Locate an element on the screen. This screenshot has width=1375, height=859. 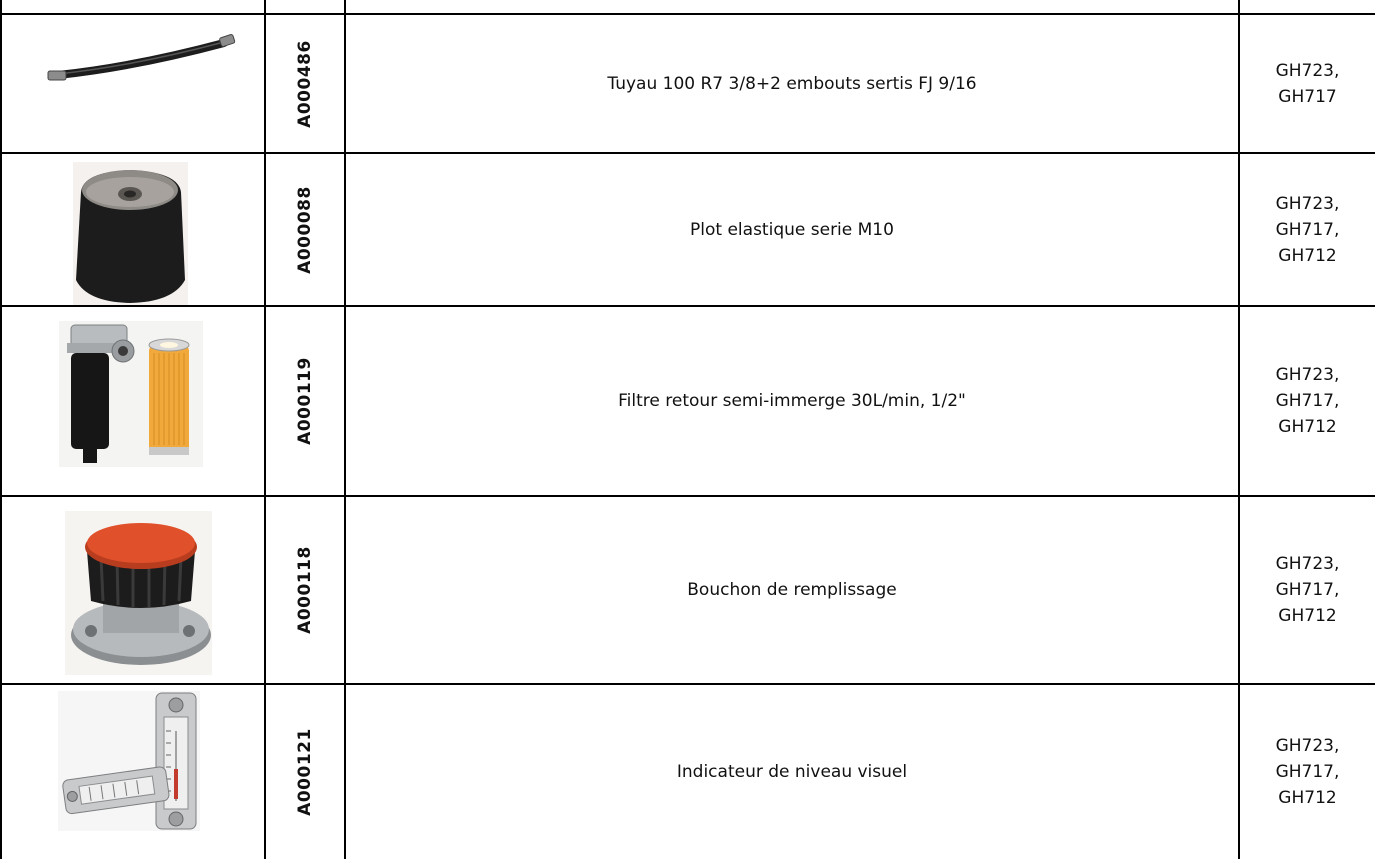
filler-cap-image is located at coordinates (138, 593).